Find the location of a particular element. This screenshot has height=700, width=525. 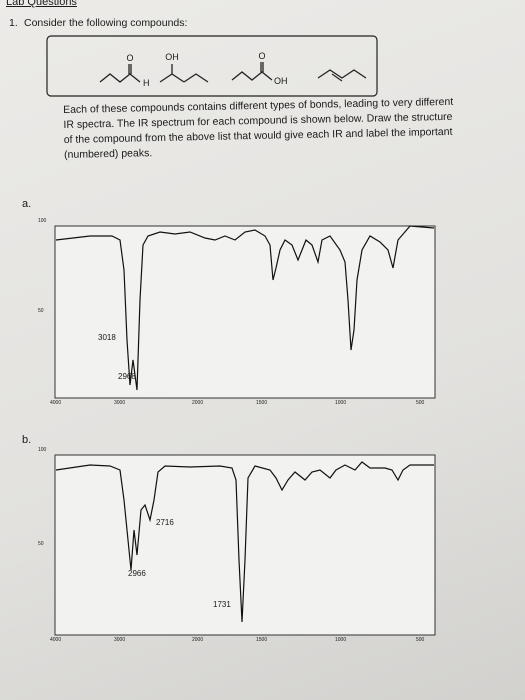

part-label: a. is located at coordinates (27, 204).